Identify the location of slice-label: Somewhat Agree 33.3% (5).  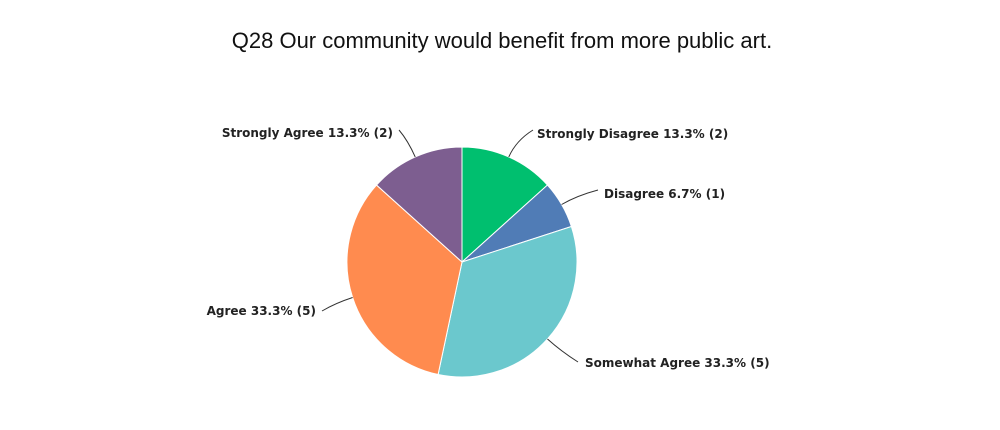
(677, 363).